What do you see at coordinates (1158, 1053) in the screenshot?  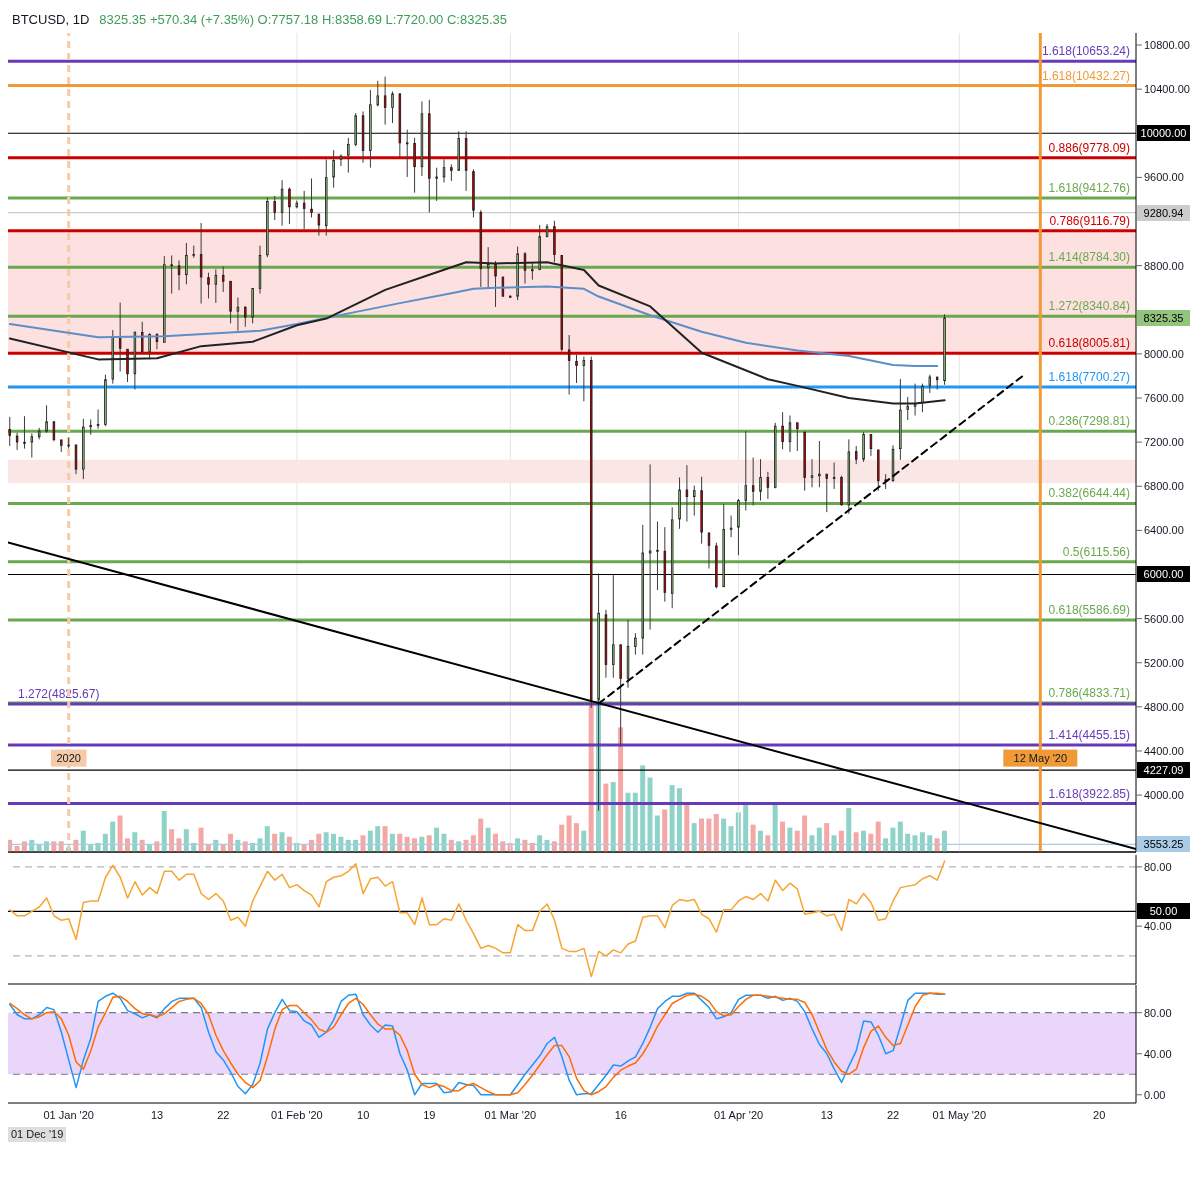 I see `y-tick-label: 40.00` at bounding box center [1158, 1053].